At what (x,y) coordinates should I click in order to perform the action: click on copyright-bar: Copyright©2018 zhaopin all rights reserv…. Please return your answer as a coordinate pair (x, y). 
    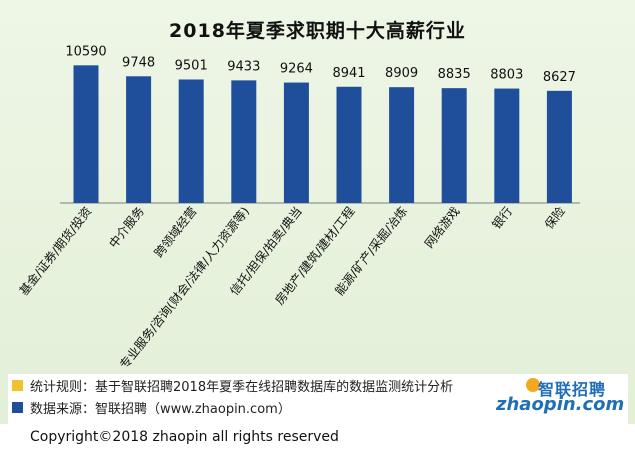
    Looking at the image, I should click on (317, 437).